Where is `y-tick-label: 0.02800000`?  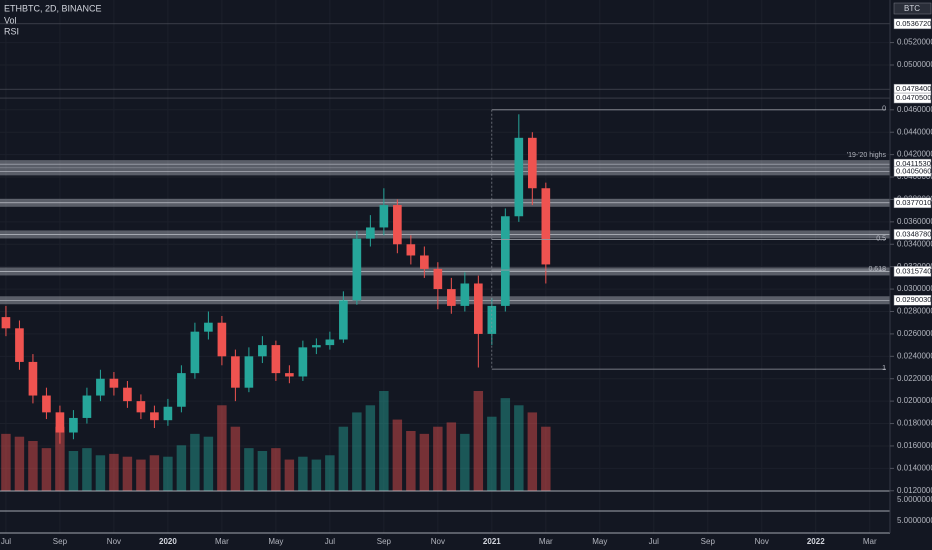
y-tick-label: 0.02800000 is located at coordinates (914, 311).